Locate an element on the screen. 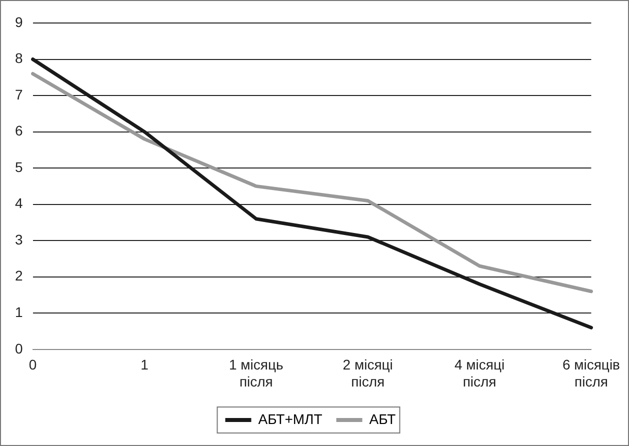  y-tick-label: 8 is located at coordinates (18, 58).